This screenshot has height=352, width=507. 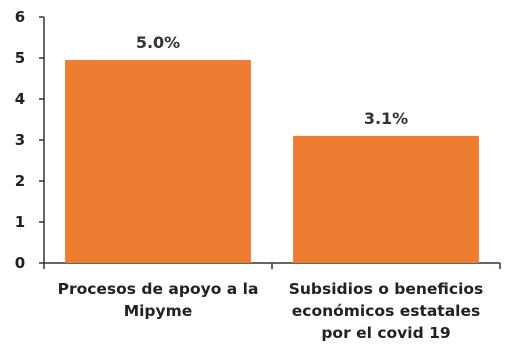 I want to click on y-tick-label: 1, so click(x=20, y=222).